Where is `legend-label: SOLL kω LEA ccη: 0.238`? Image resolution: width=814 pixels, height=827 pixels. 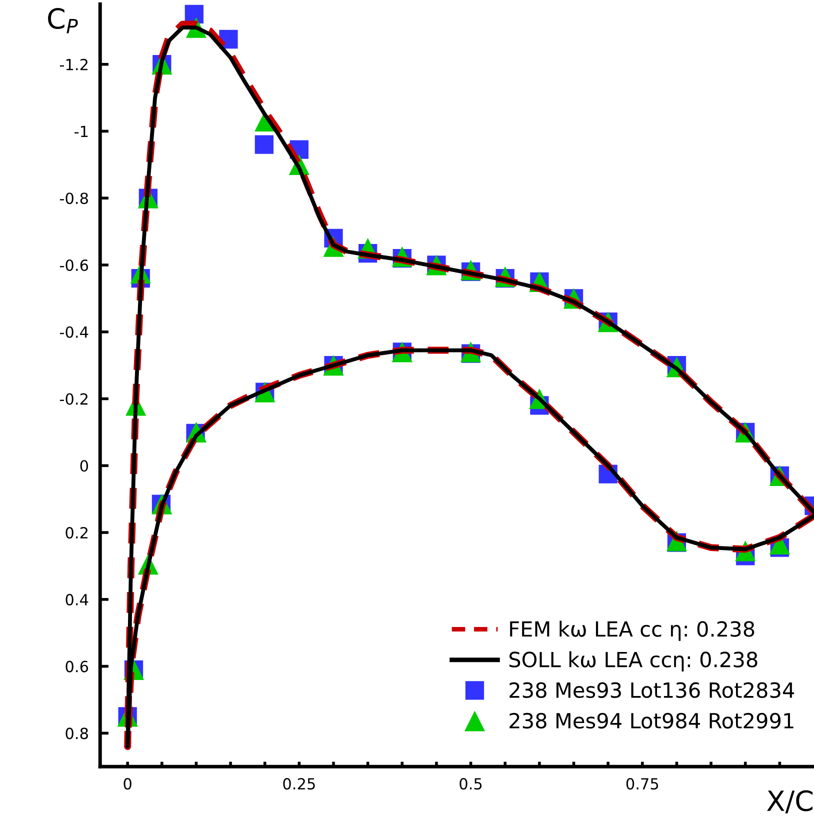 legend-label: SOLL kω LEA ccη: 0.238 is located at coordinates (633, 661).